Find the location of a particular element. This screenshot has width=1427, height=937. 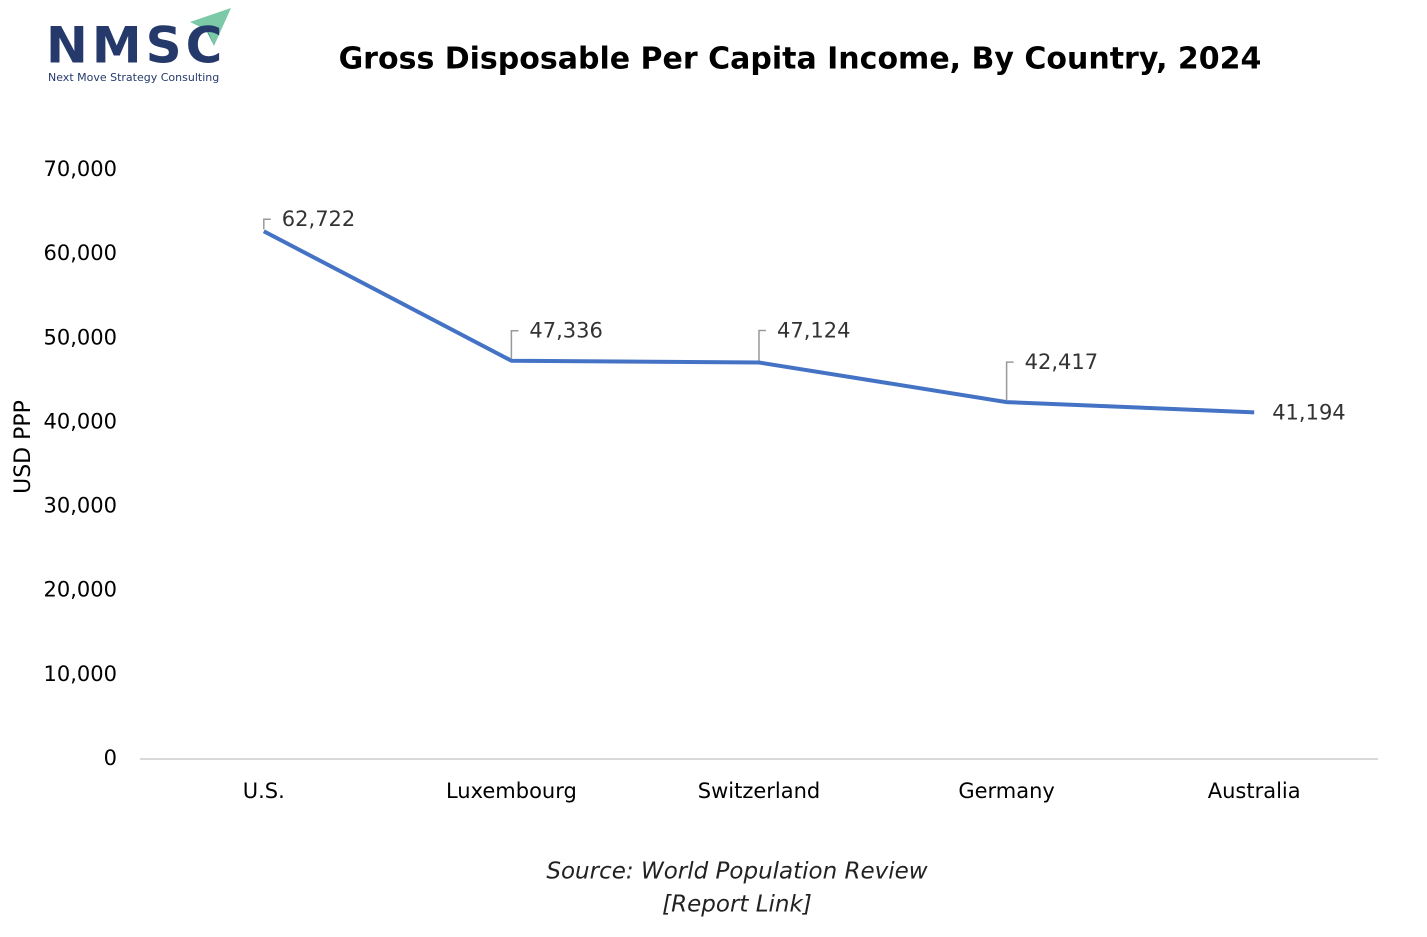

logo-arrow-shade is located at coordinates (202, 34).